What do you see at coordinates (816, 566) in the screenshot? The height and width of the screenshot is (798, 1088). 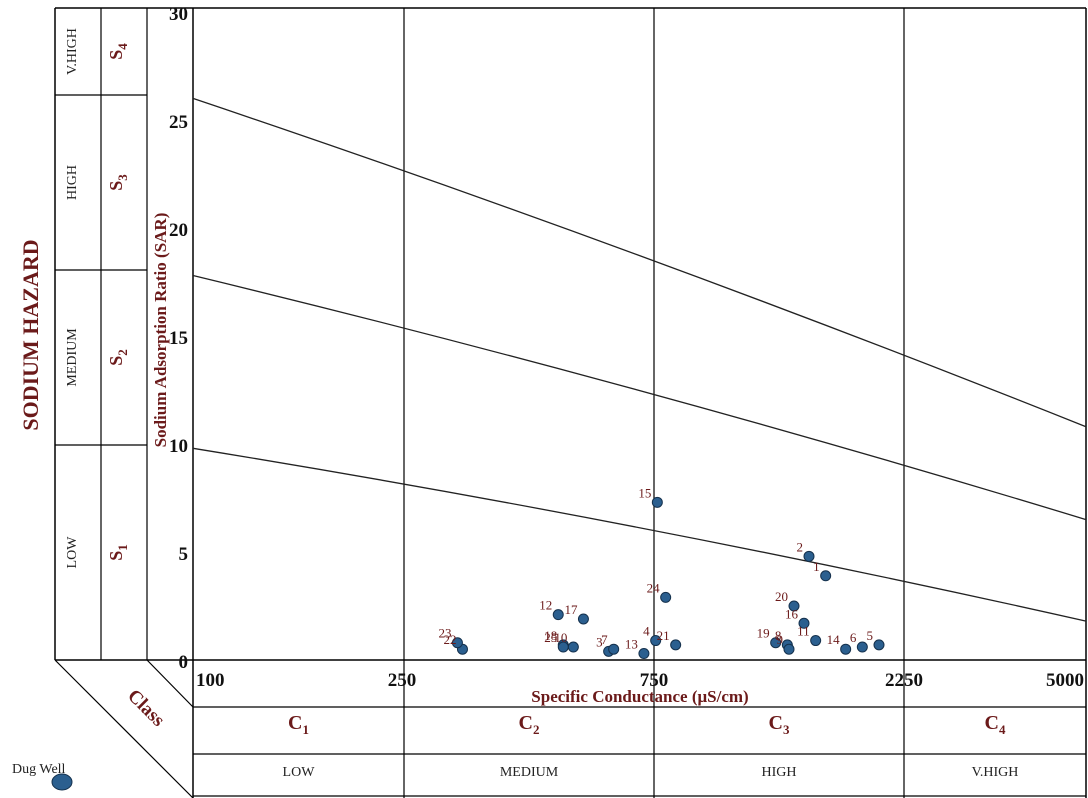 I see `data-point-label: 1` at bounding box center [816, 566].